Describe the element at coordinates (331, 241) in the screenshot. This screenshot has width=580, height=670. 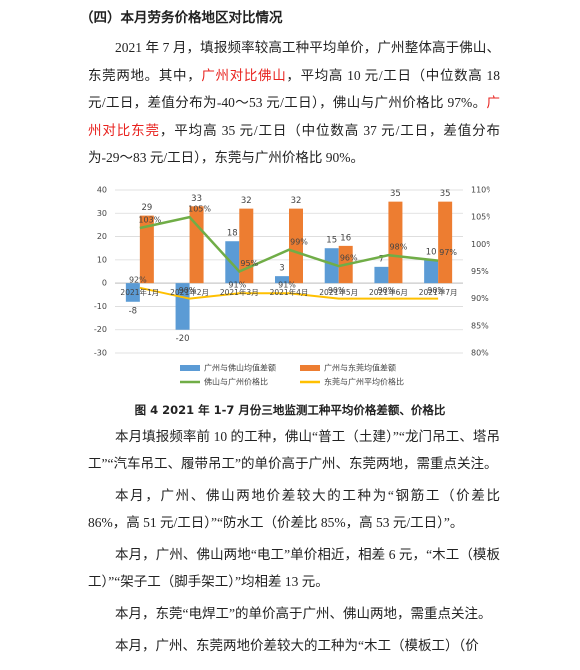
I see `bar-value-label: 15` at that location.